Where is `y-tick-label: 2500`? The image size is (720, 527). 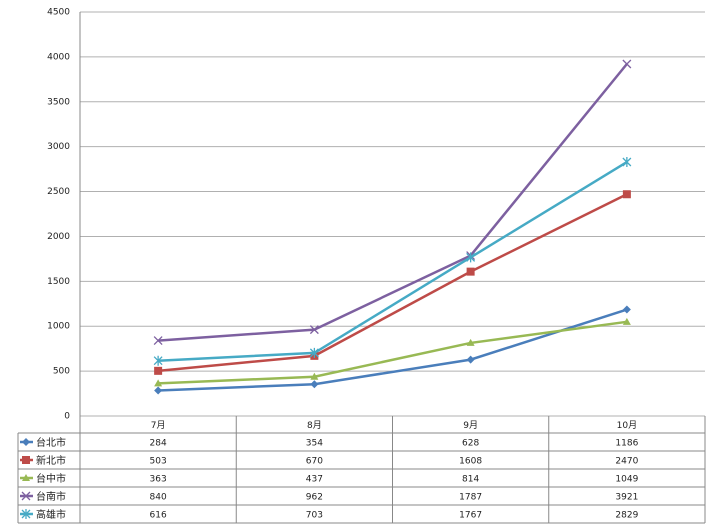
y-tick-label: 2500 is located at coordinates (58, 192).